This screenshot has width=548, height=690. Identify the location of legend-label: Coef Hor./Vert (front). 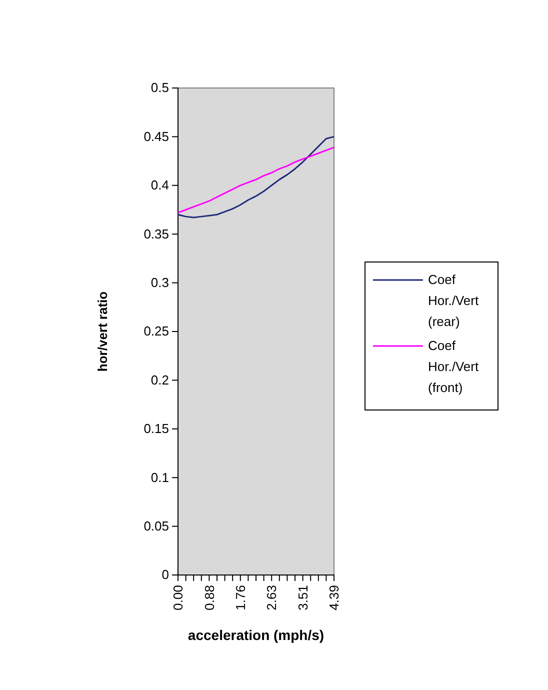
(453, 366).